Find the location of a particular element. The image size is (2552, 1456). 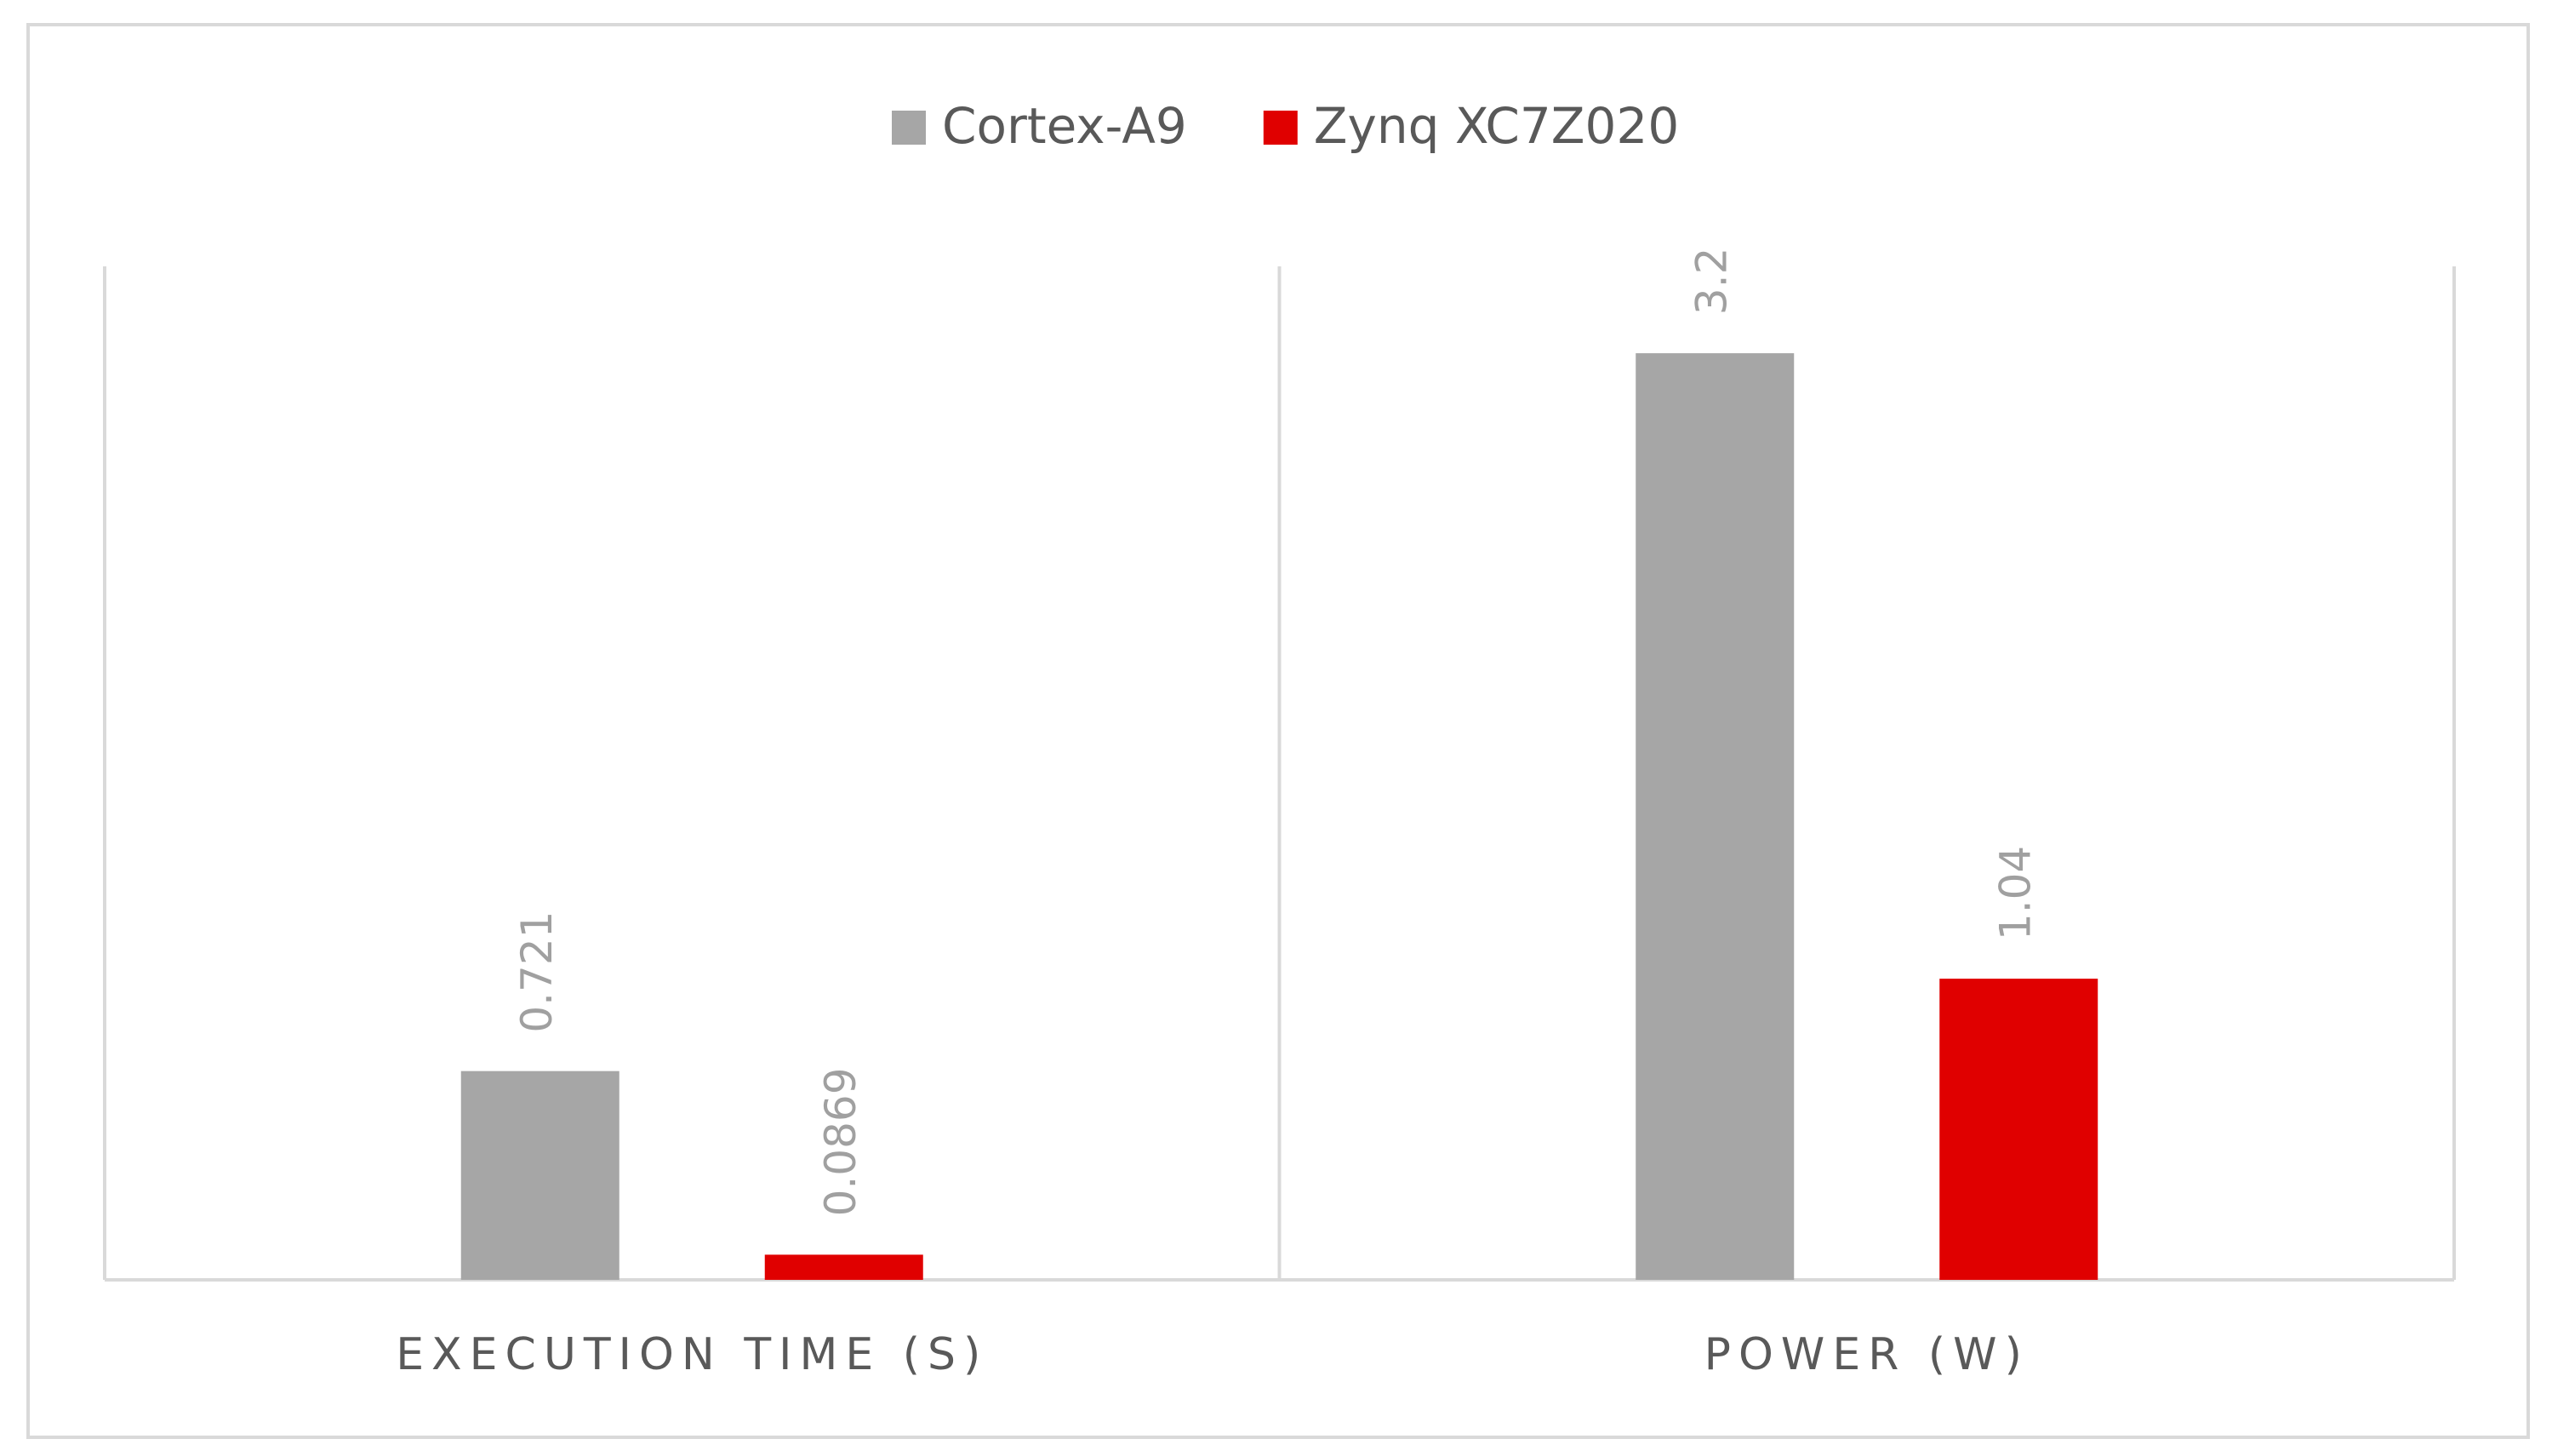

data-label: 1.04 is located at coordinates (2016, 893).